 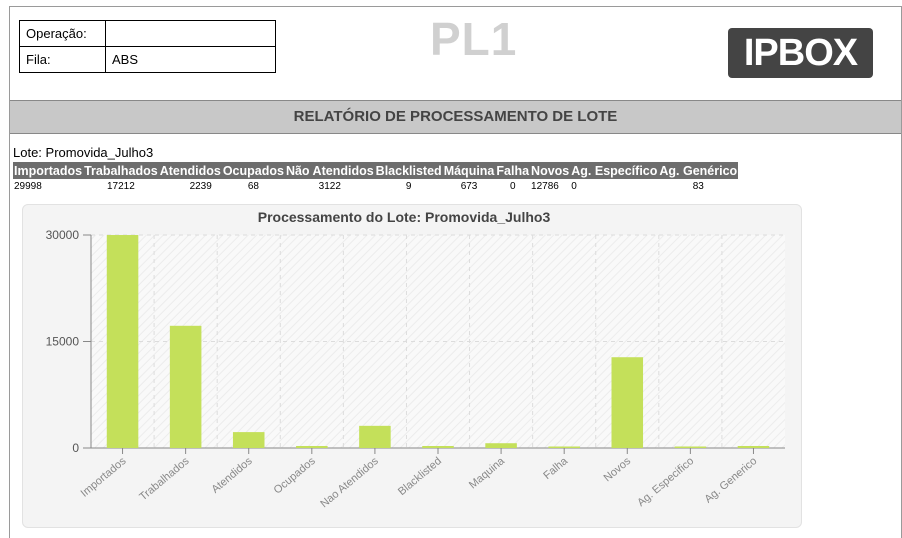 I want to click on stats-header: Atendidos, so click(x=190, y=170).